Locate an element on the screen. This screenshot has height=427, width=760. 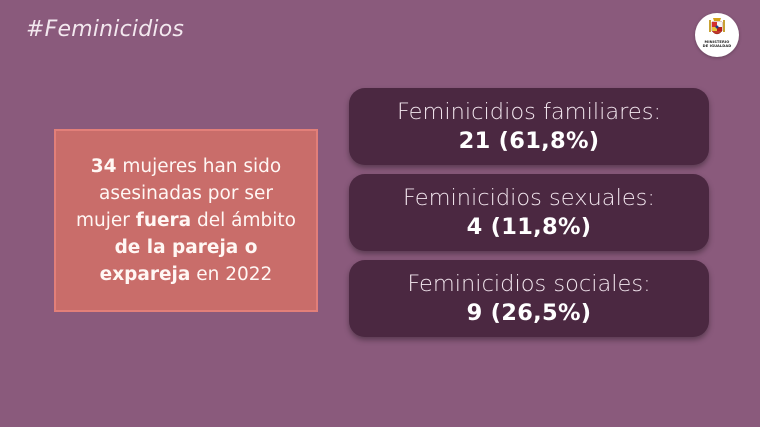
stat-value: 21 (61,8%) is located at coordinates (529, 140).